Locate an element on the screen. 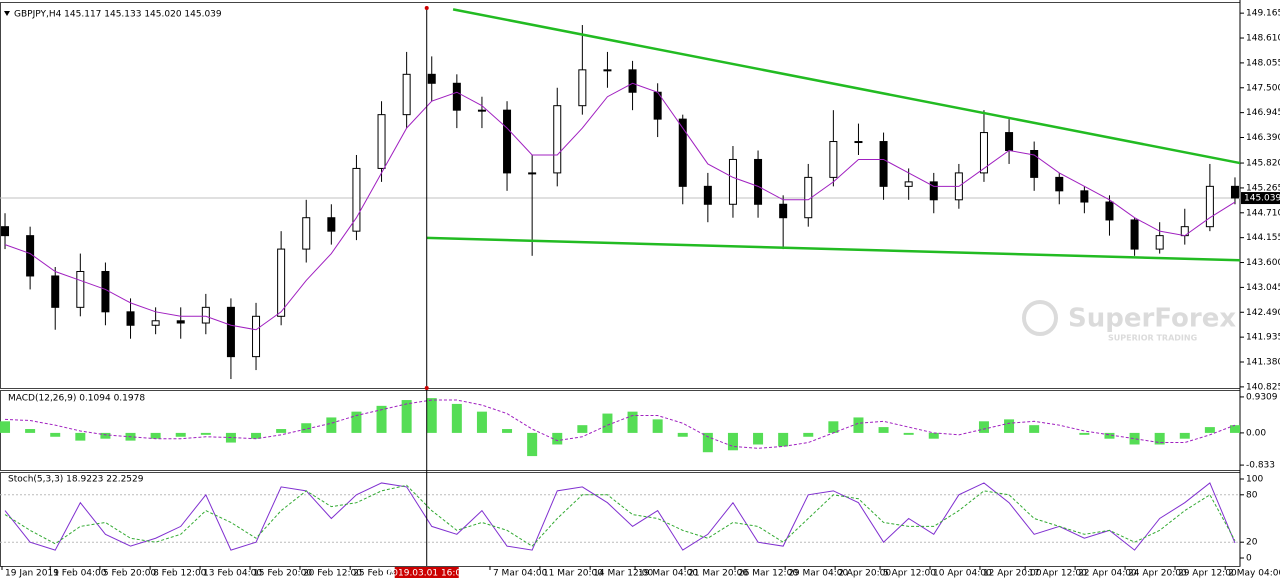 This screenshot has width=1280, height=584. stoch-main is located at coordinates (620, 516).